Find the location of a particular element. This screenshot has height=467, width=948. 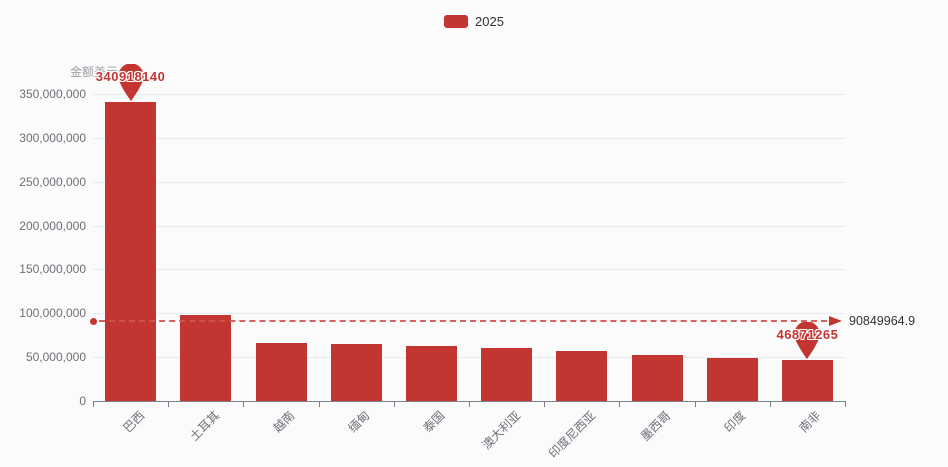

x-axis-label: 墨西哥 is located at coordinates (655, 426).